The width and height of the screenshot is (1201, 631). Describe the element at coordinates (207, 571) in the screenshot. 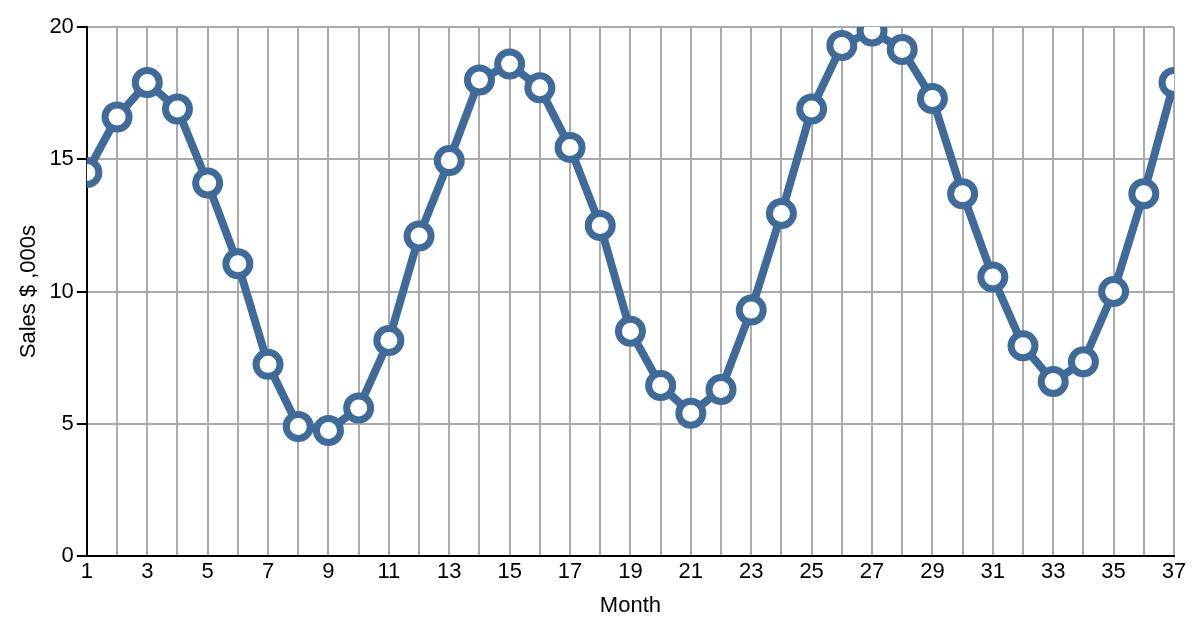

I see `x-tick-label: 5` at that location.